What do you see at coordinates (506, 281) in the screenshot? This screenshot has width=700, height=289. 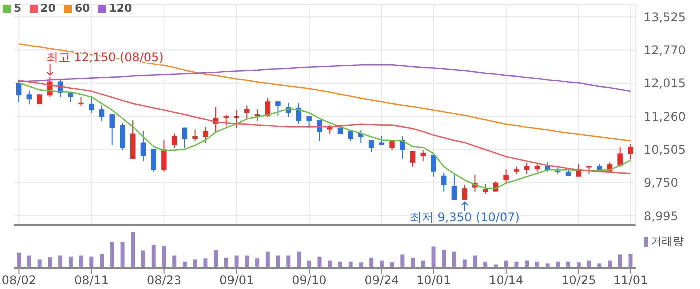 I see `x-tick-label: 10/14` at bounding box center [506, 281].